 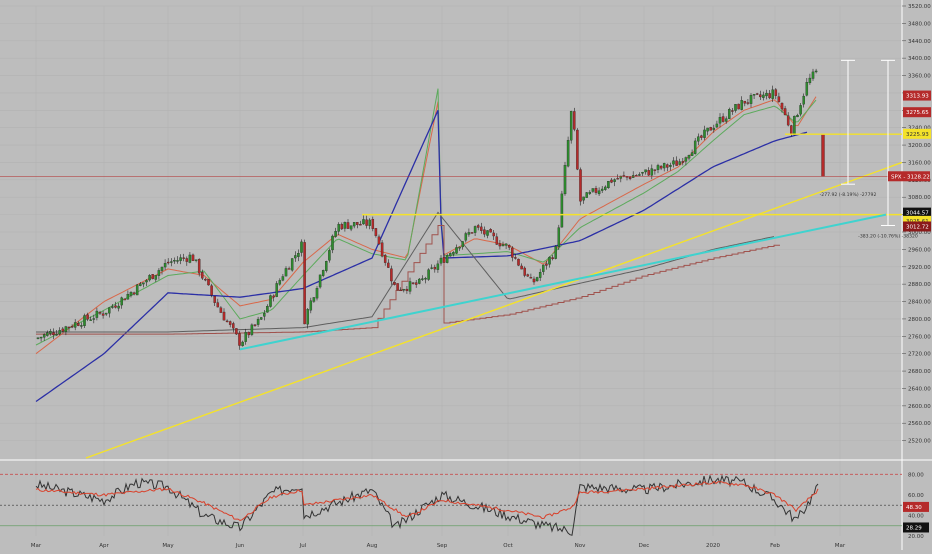 What do you see at coordinates (713, 546) in the screenshot?
I see `x-tick-label: 2020` at bounding box center [713, 546].